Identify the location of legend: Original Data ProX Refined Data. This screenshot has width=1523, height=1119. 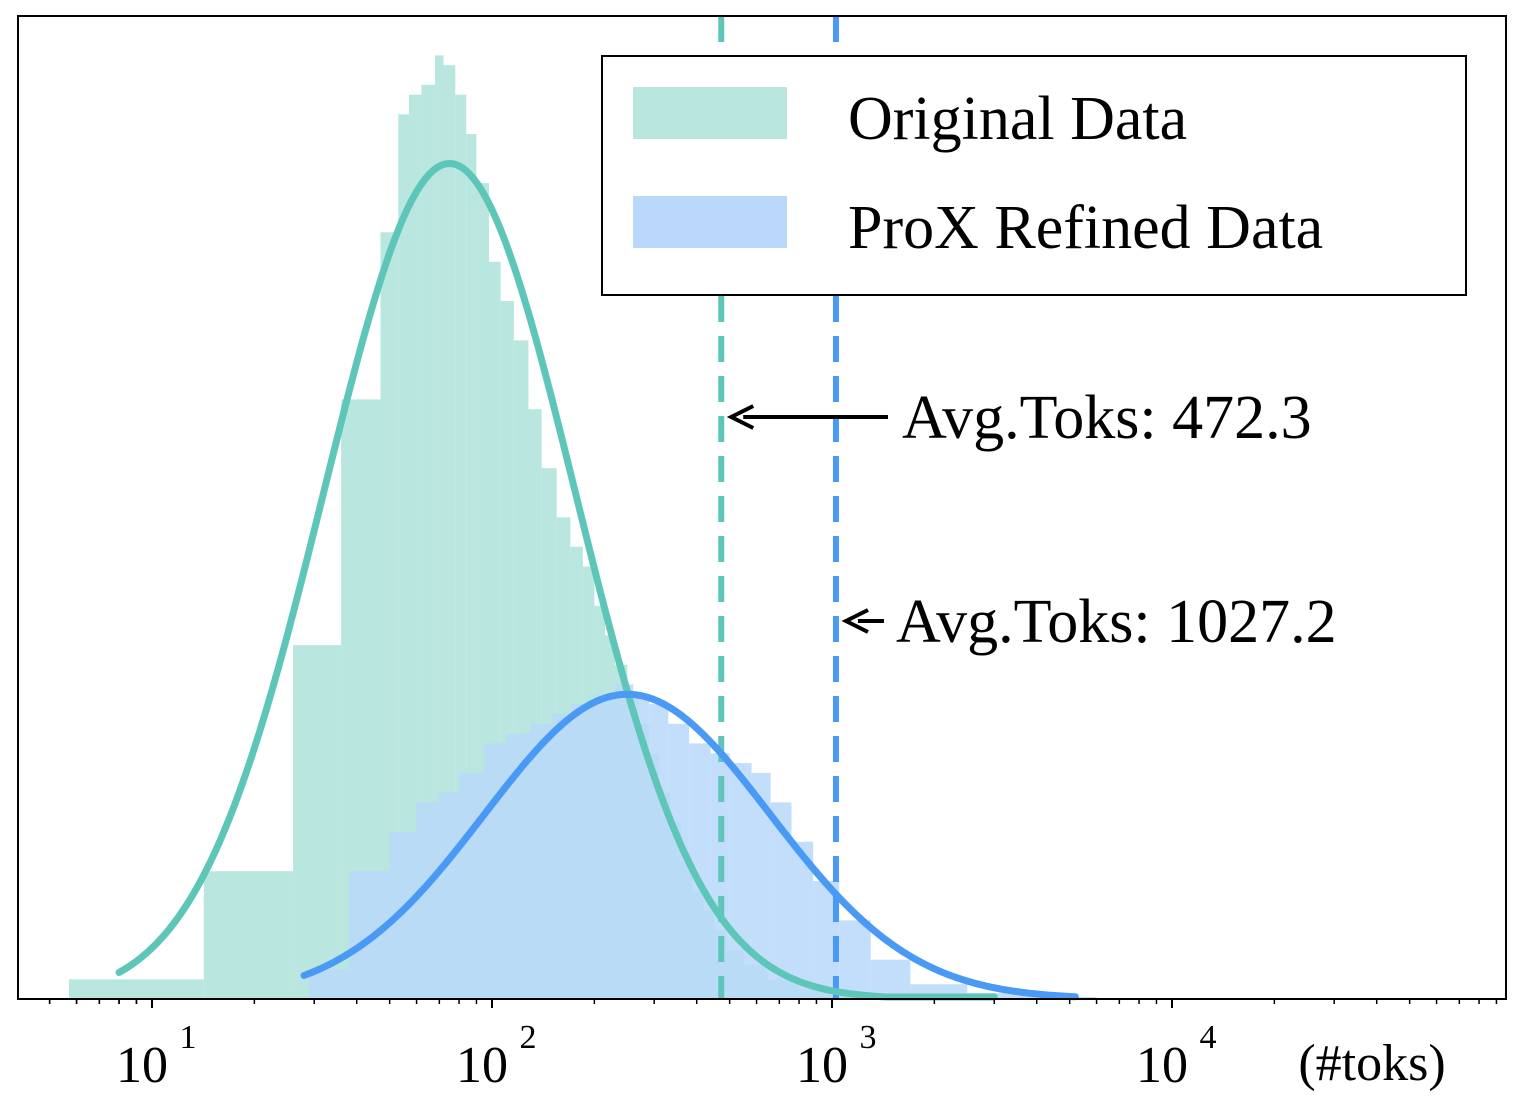
(1034, 175).